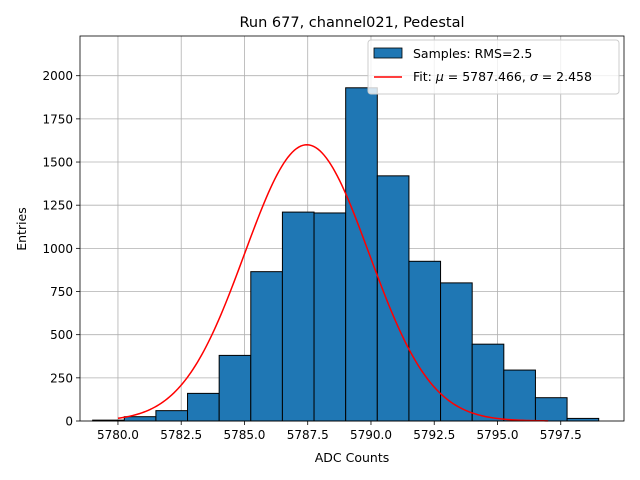  I want to click on y-tick-label: 750, so click(61, 292).